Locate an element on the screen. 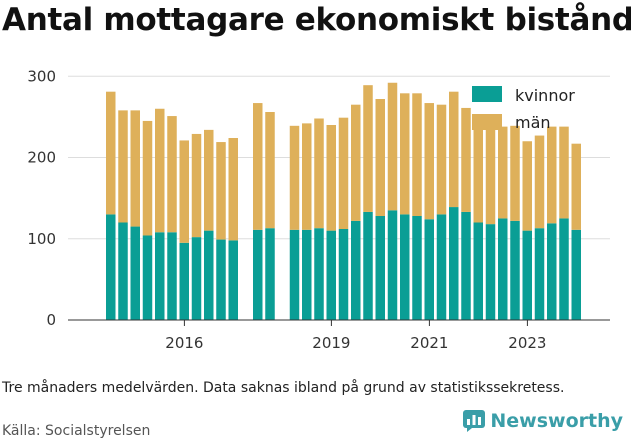 The image size is (631, 439). legend: kvinnor män is located at coordinates (523, 109).